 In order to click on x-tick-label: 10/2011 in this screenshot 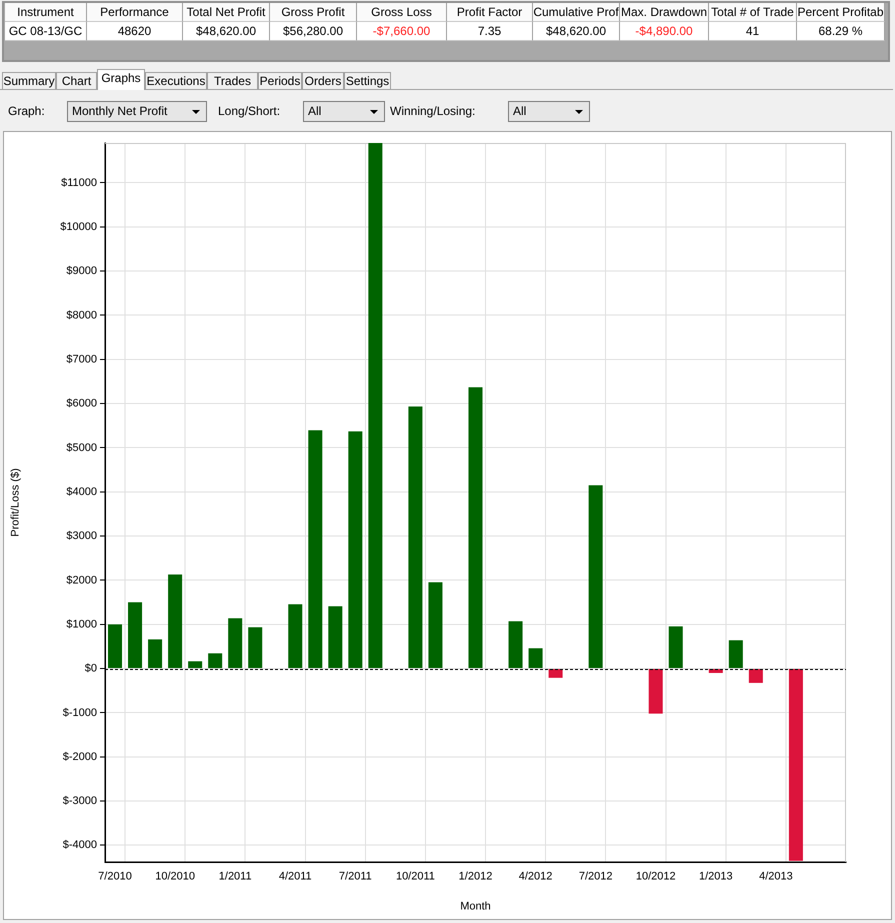, I will do `click(415, 876)`.